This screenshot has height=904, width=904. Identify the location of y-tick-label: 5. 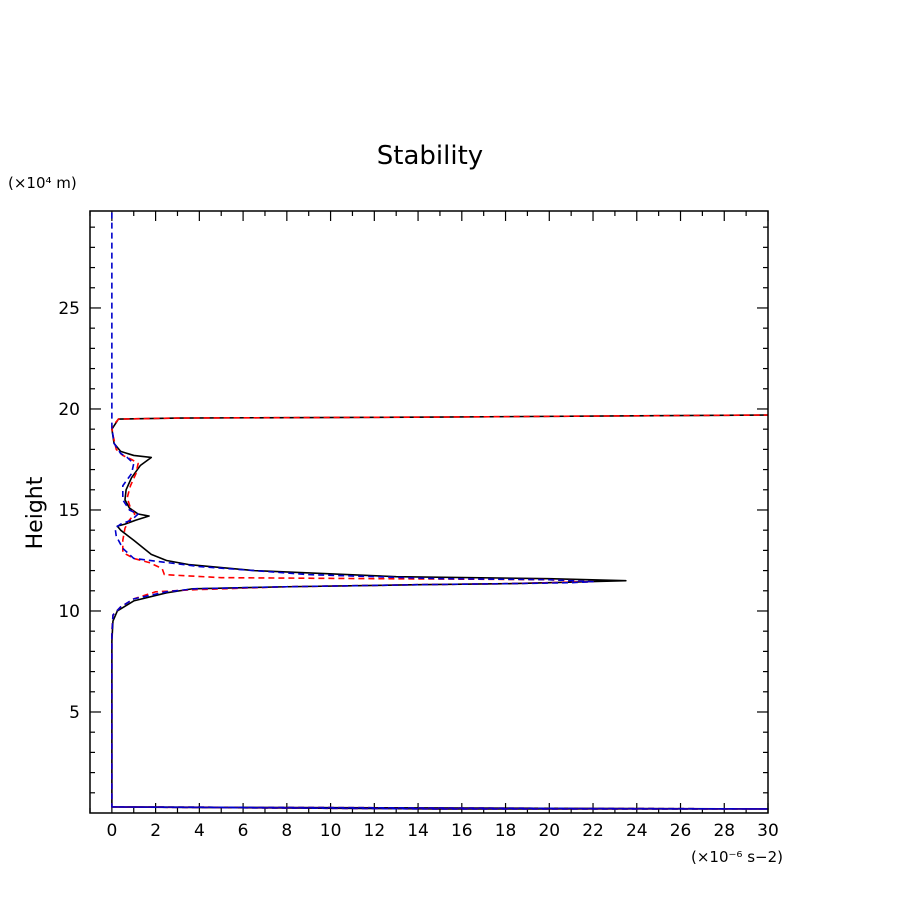
(74, 713).